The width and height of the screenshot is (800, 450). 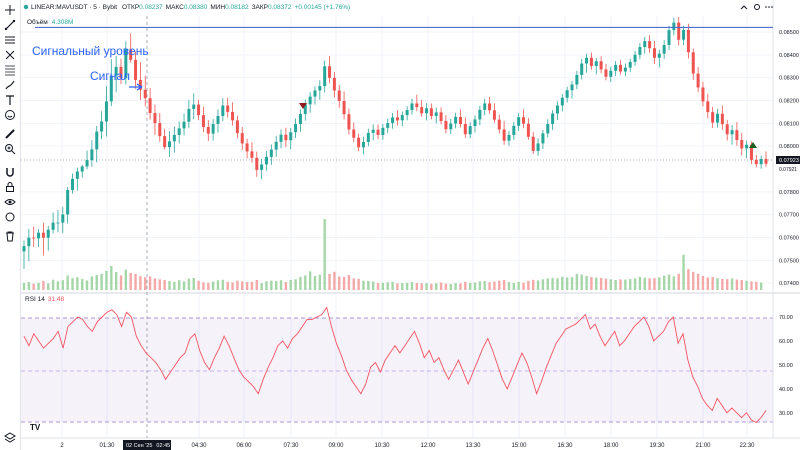 I want to click on price-tick-label: 0.08100, so click(x=789, y=124).